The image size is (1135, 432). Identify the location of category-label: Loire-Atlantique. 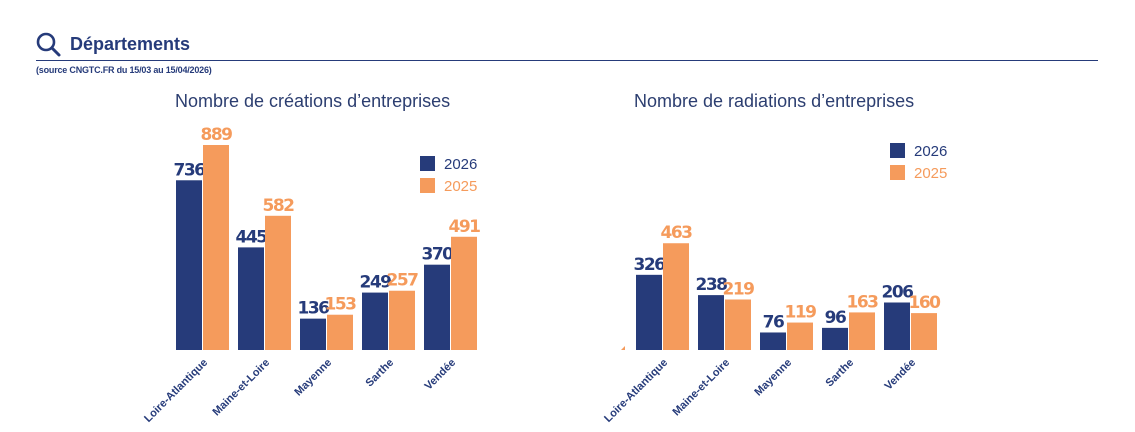
(636, 391).